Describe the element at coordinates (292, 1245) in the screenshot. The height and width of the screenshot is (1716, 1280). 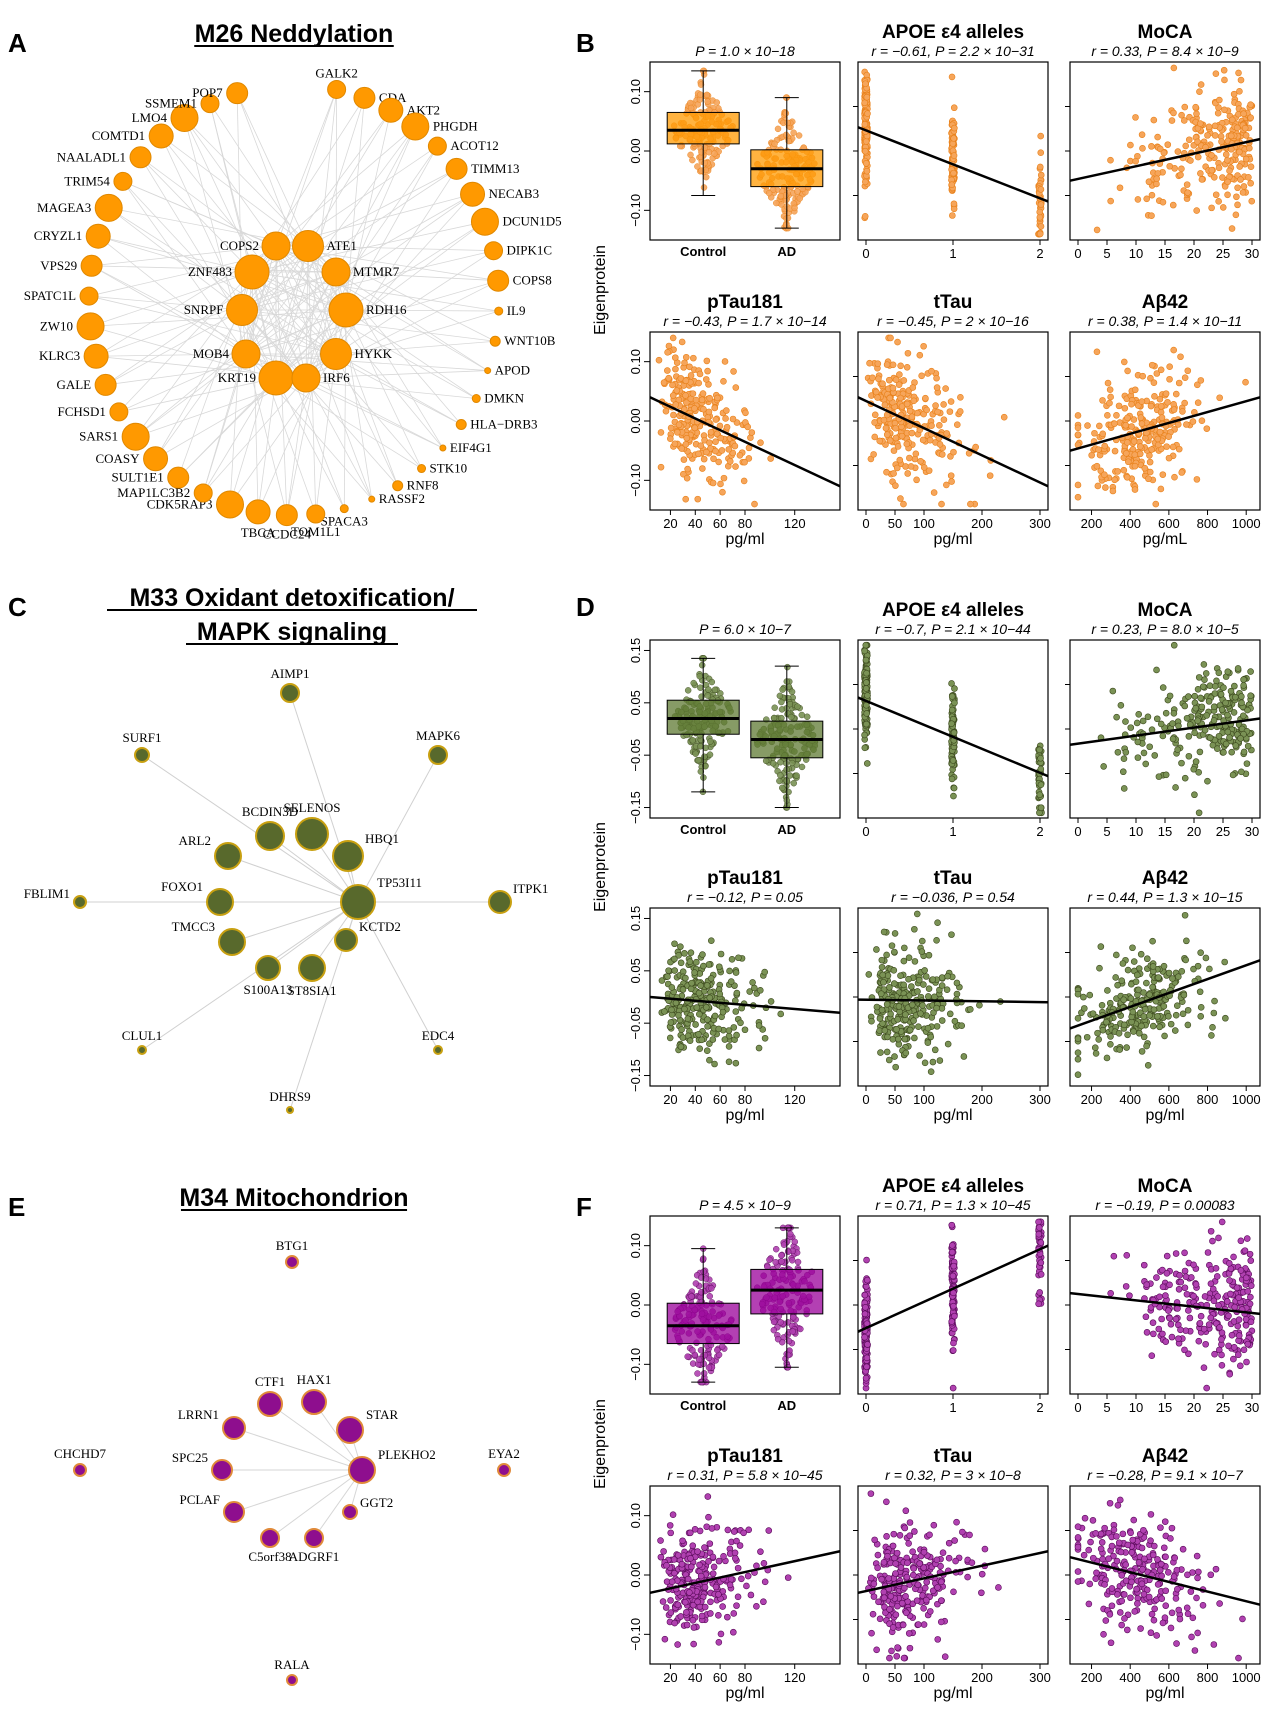
I see `node-label: BTG1` at that location.